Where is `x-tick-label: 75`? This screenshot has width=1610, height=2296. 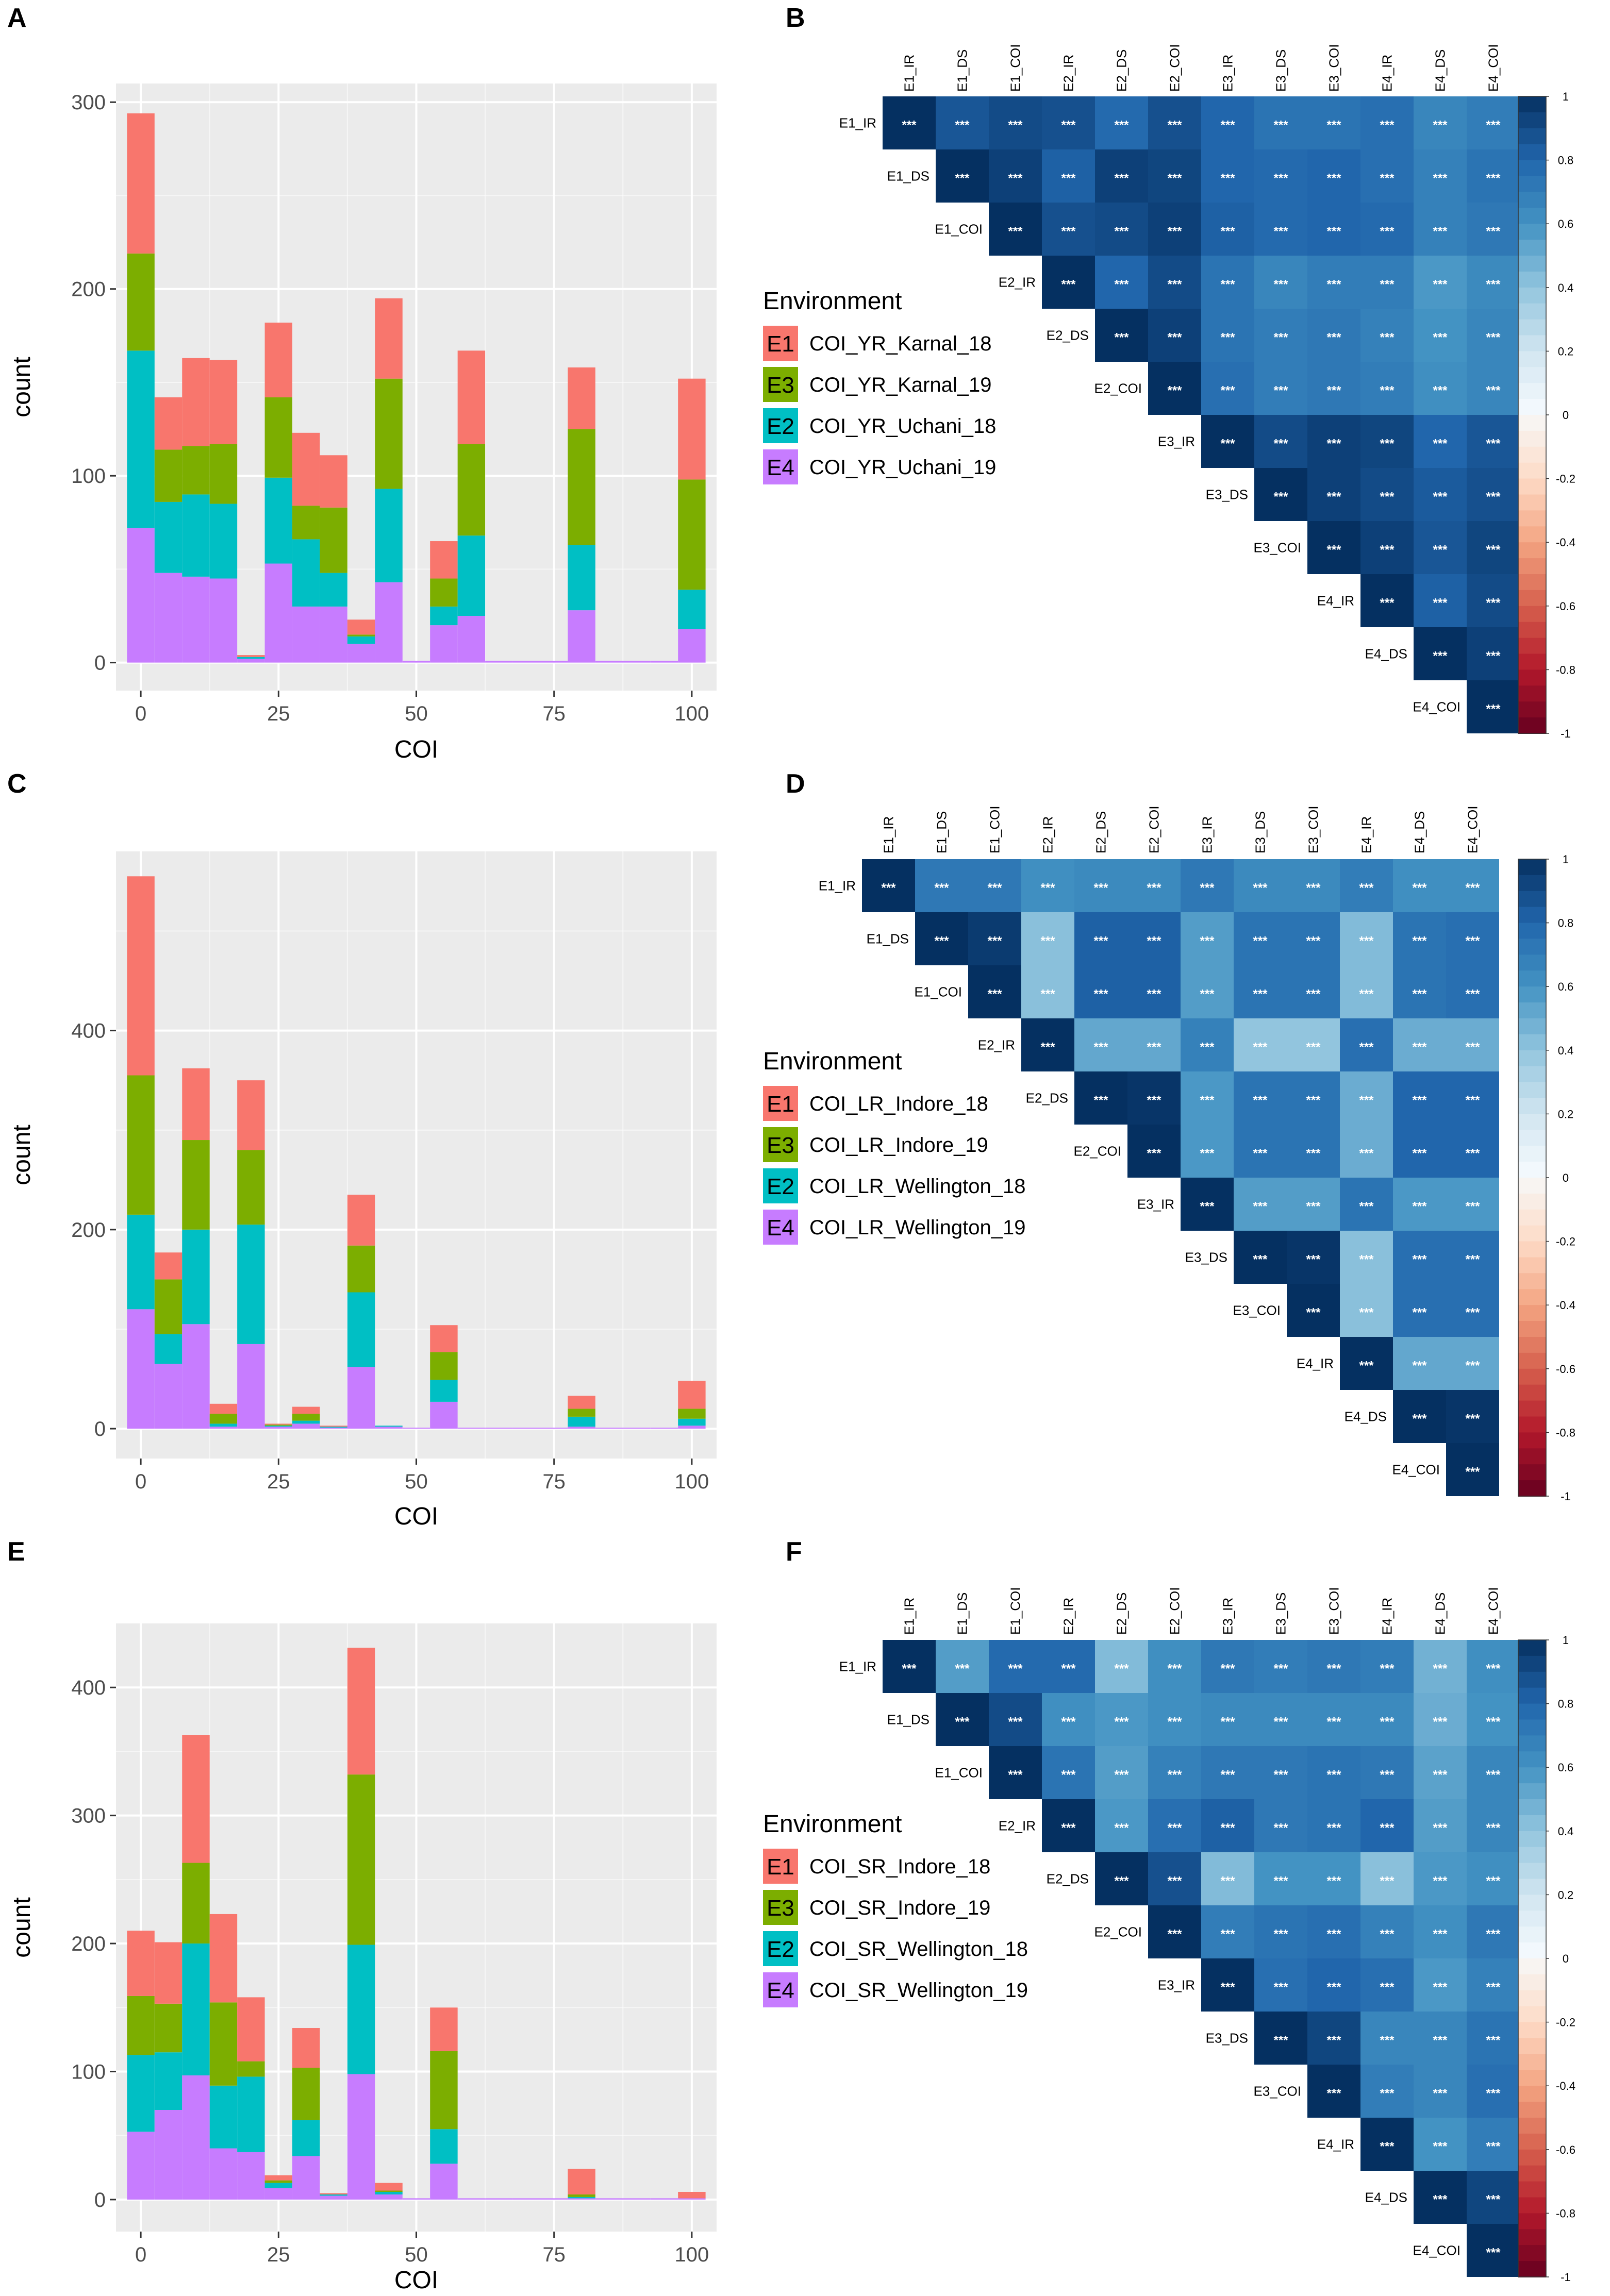
x-tick-label: 75 is located at coordinates (554, 1481).